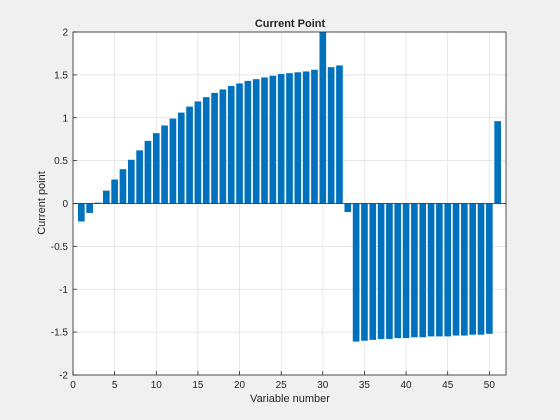  I want to click on x-tick-label: 45, so click(448, 385).